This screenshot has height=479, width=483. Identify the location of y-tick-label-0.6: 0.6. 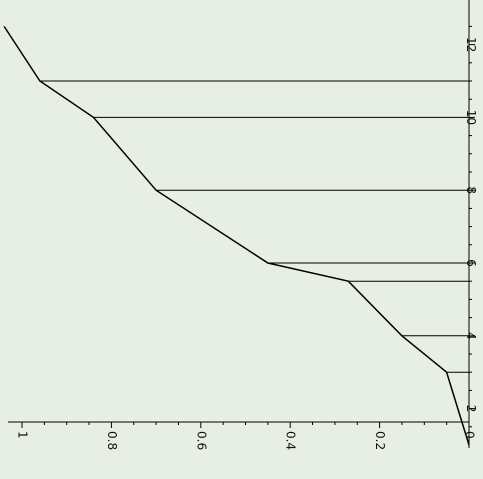
(201, 440).